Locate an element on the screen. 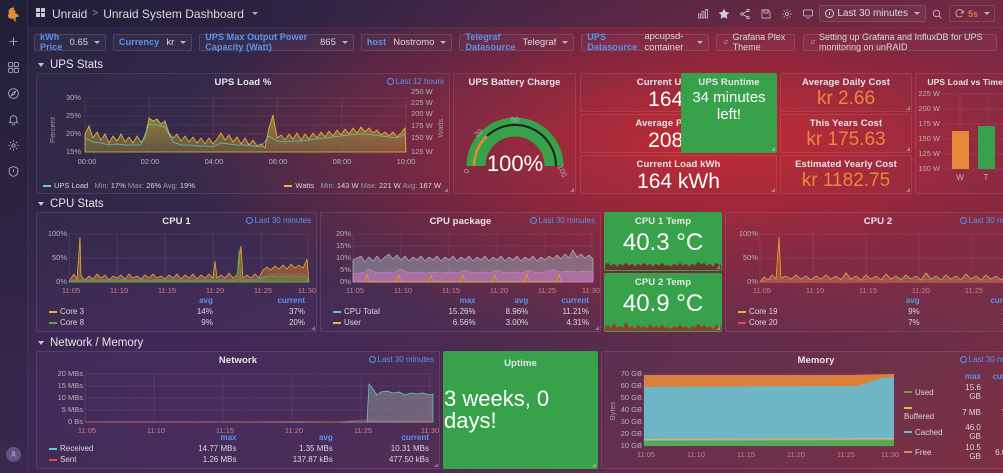 The image size is (1003, 473). sidebar-item-configuration is located at coordinates (14, 145).